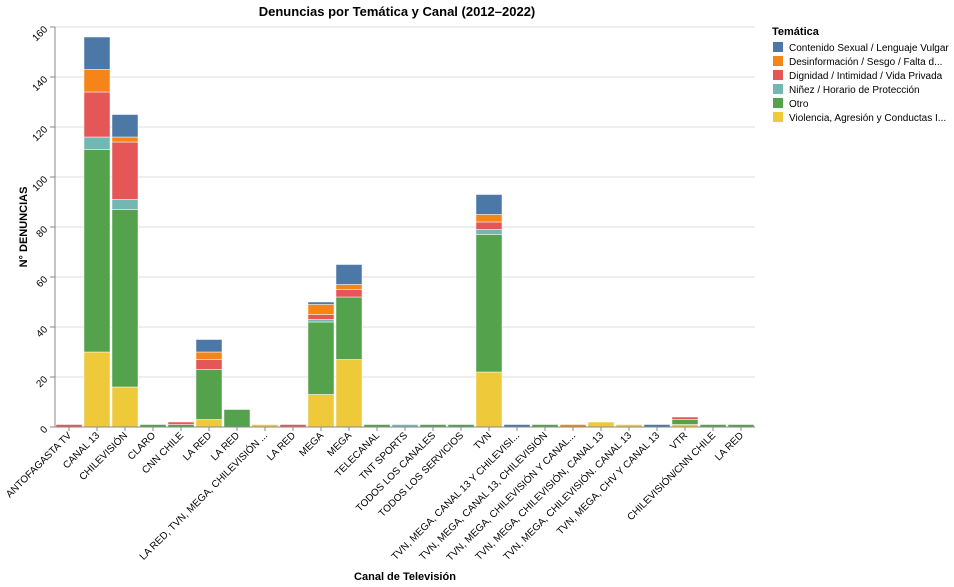  What do you see at coordinates (41, 134) in the screenshot?
I see `y-tick-label: 120` at bounding box center [41, 134].